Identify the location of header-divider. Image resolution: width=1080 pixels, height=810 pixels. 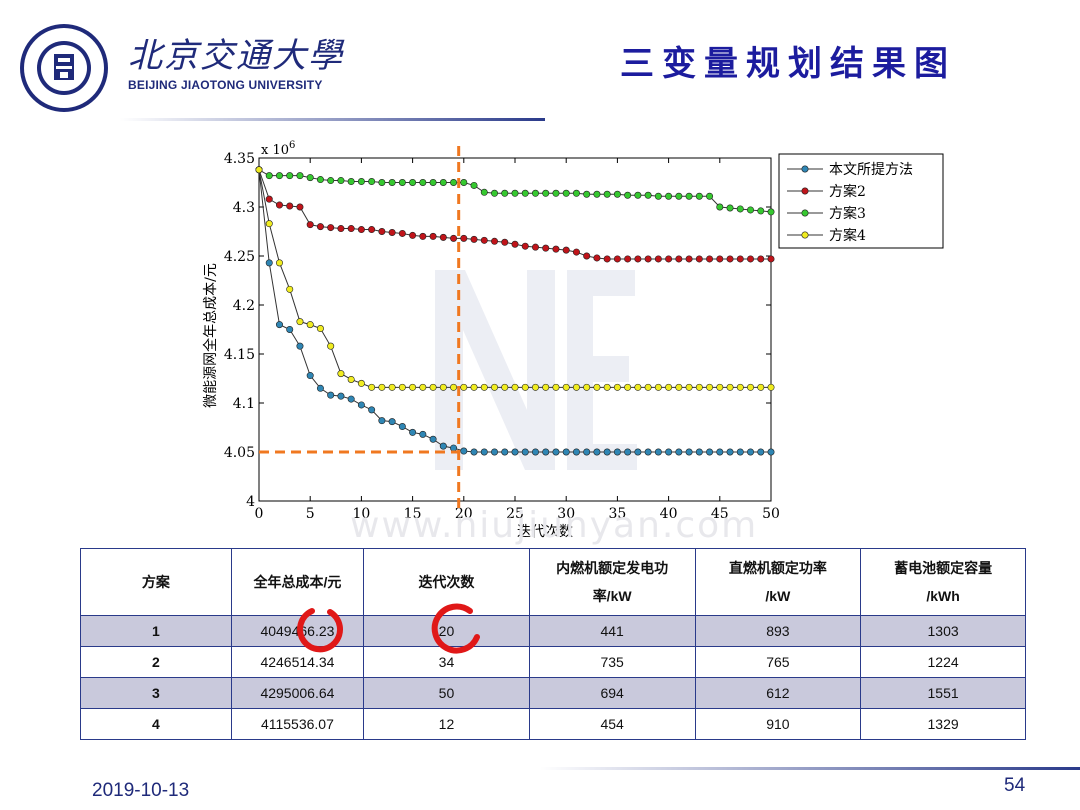
(332, 119).